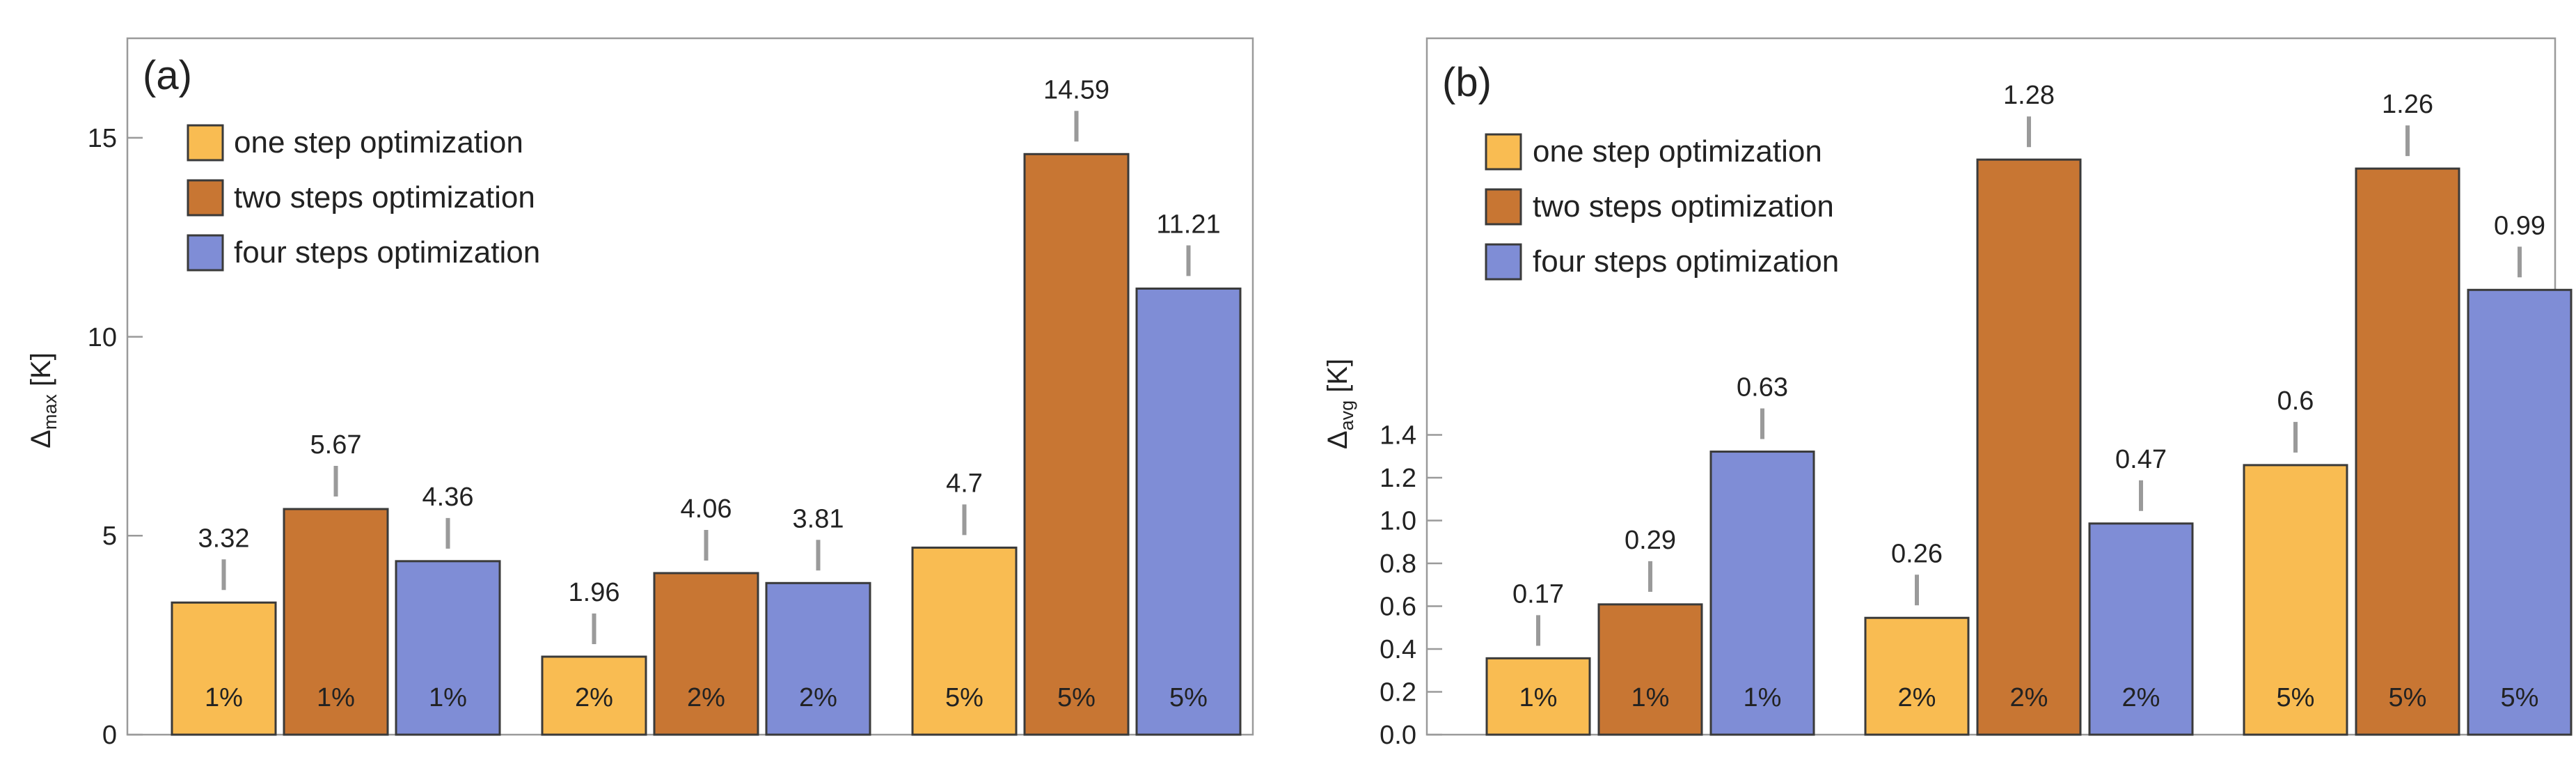 Image resolution: width=2576 pixels, height=766 pixels. I want to click on category-label-b-2-1: 2%, so click(2141, 698).